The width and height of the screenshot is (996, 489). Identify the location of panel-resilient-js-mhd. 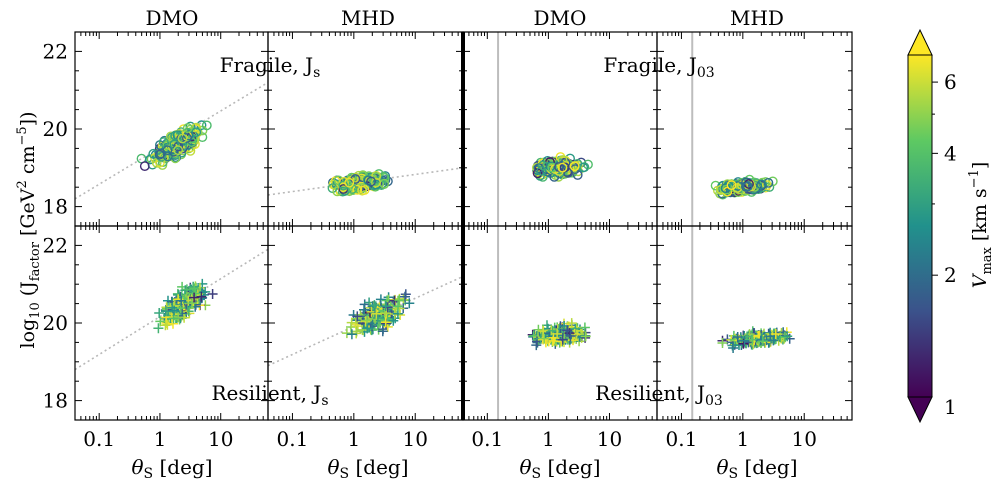
(365, 321).